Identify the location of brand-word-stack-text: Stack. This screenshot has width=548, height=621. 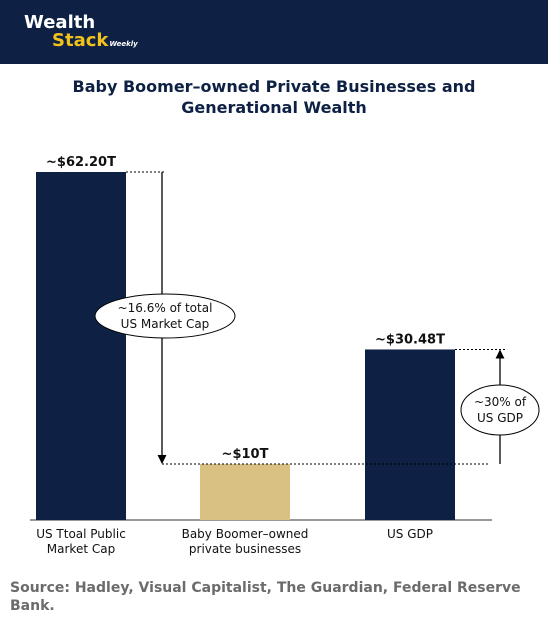
(80, 40).